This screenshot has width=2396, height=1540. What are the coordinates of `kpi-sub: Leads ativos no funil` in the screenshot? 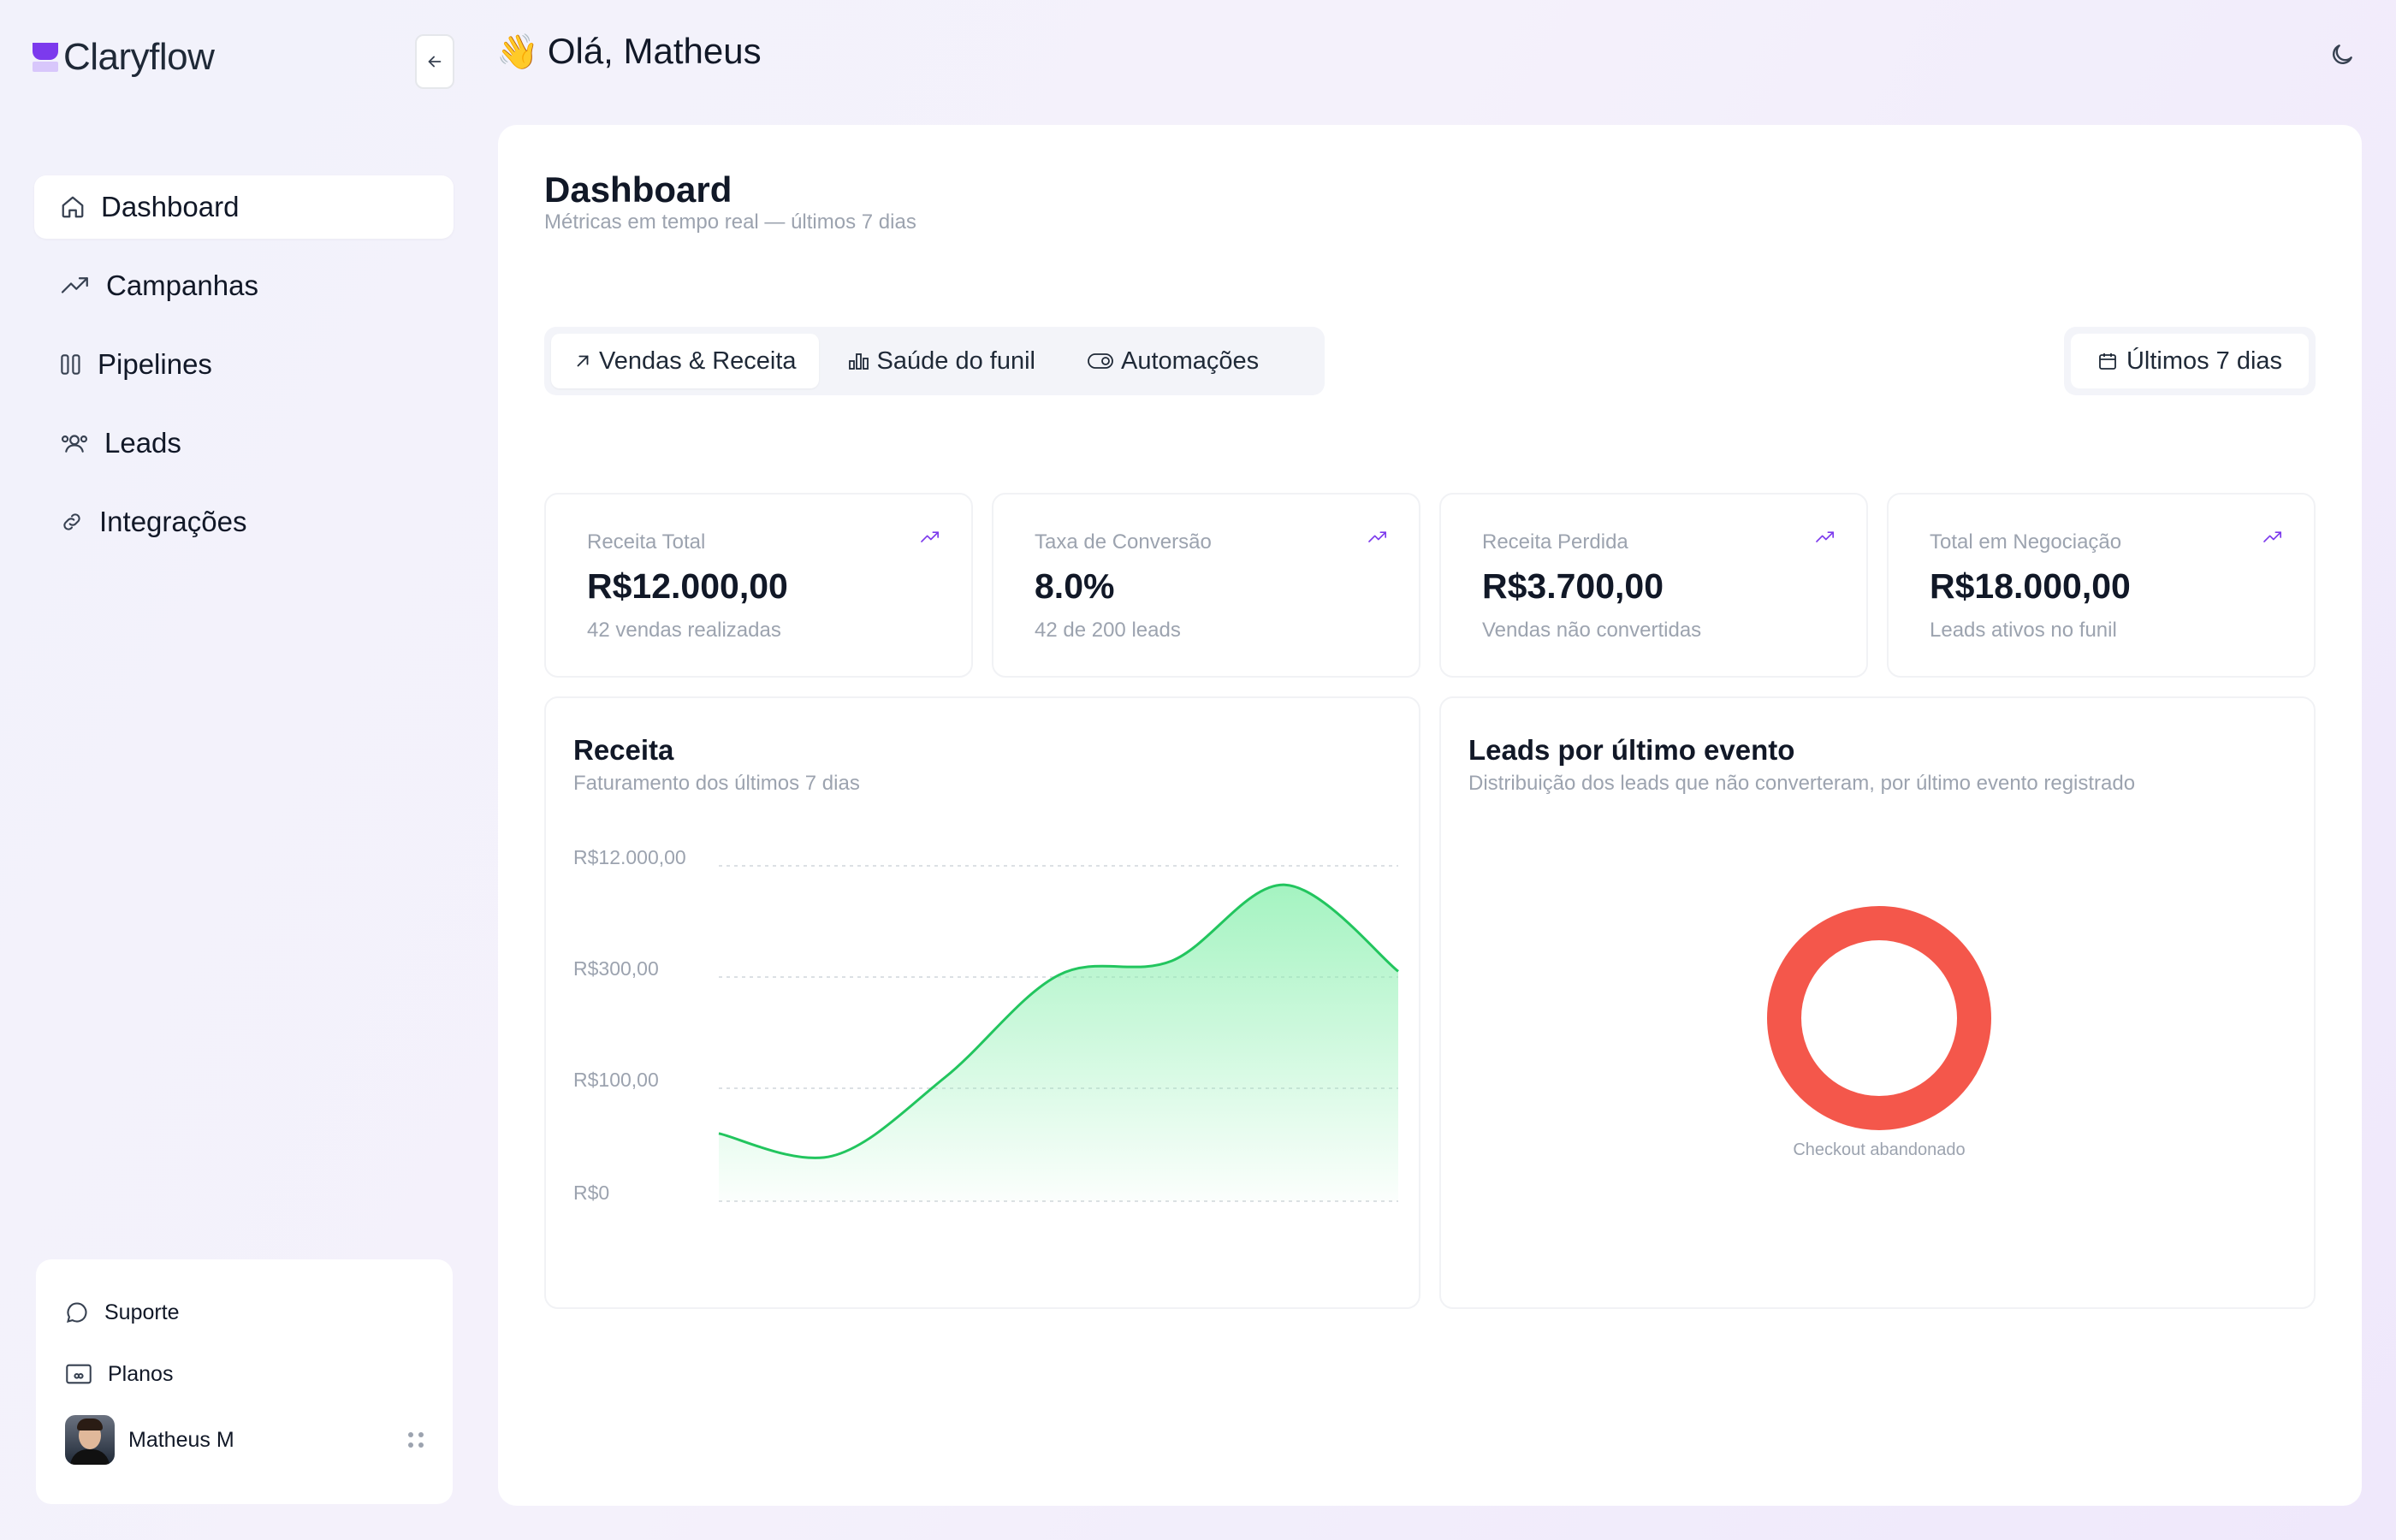 It's located at (2024, 630).